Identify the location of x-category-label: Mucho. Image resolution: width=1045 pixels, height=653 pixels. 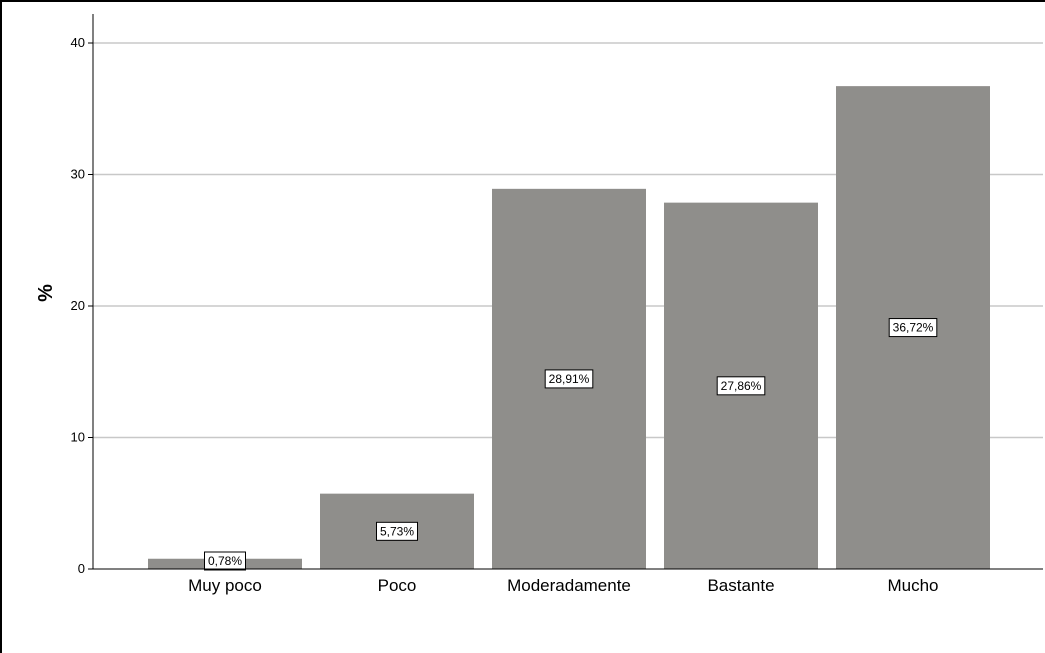
(912, 585).